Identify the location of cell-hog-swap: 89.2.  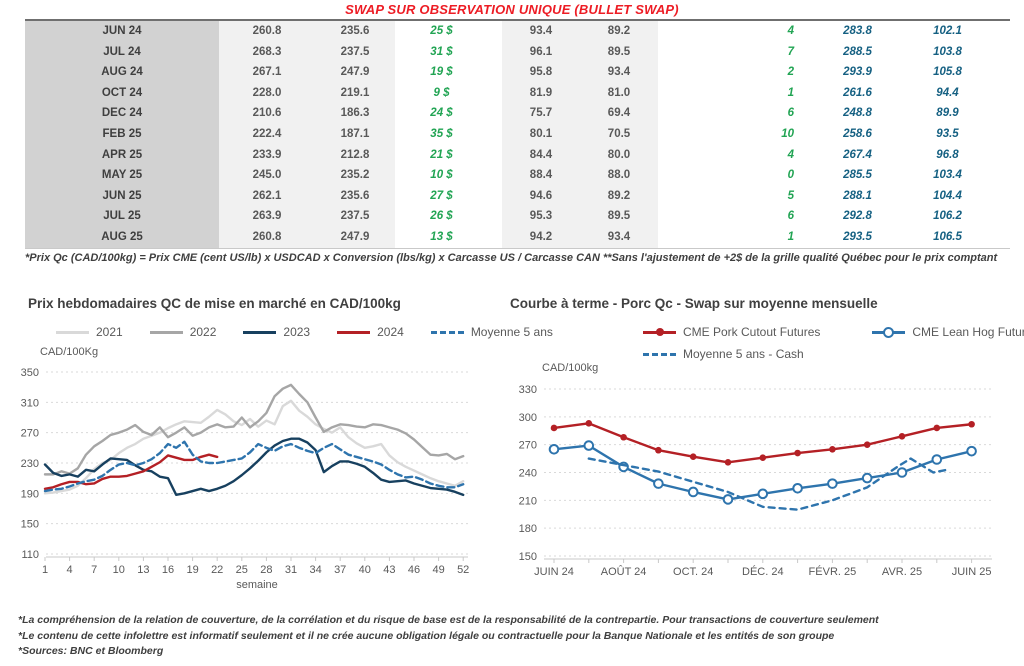
(619, 196).